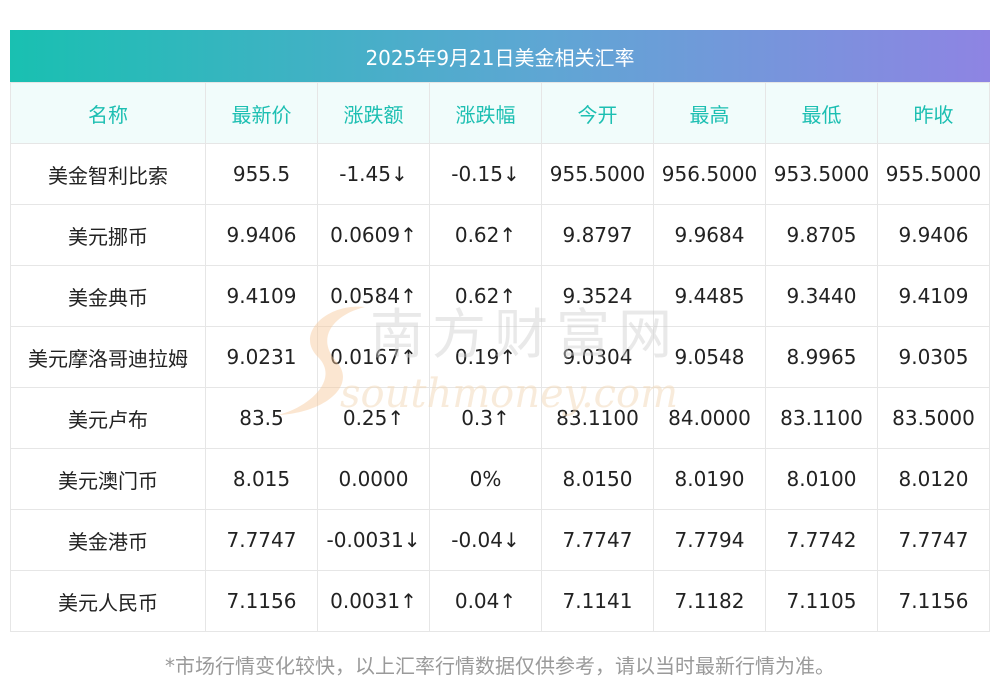 Image resolution: width=1000 pixels, height=698 pixels. I want to click on cell-change: -1.45↓, so click(373, 174).